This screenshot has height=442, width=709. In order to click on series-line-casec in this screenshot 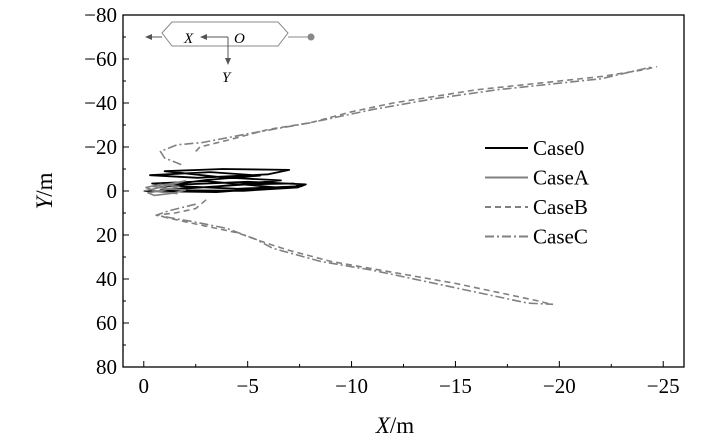, I will do `click(354, 254)`.